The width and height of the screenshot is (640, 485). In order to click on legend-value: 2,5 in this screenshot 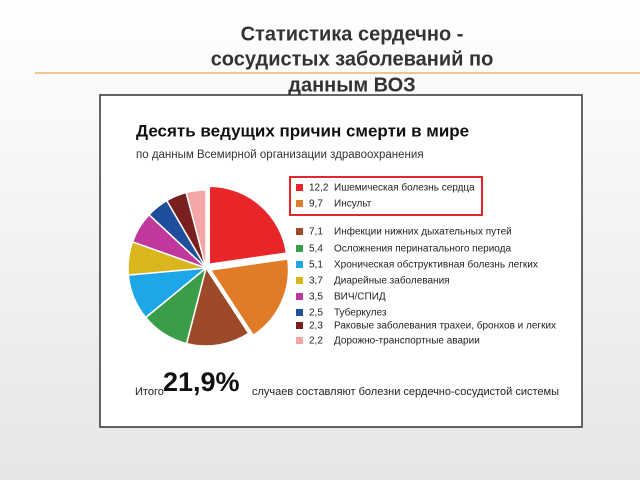, I will do `click(316, 313)`.